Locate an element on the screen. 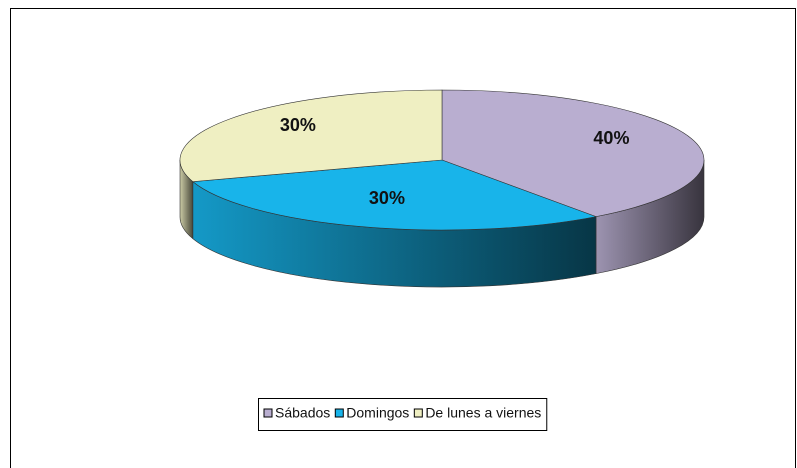  data-label: 40% is located at coordinates (611, 138).